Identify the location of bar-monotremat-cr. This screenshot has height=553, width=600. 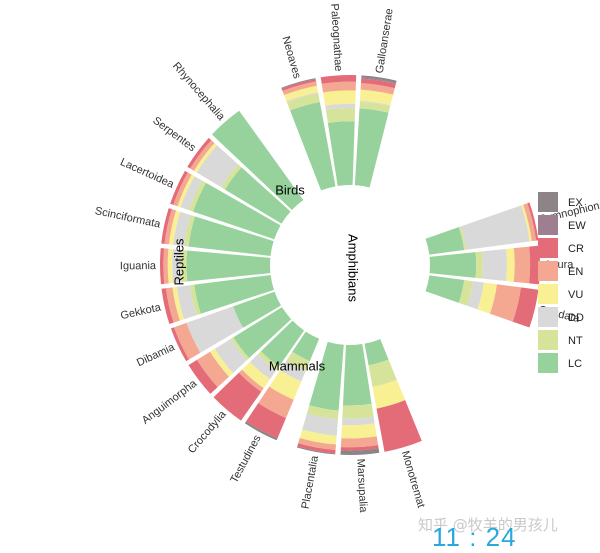
(399, 426).